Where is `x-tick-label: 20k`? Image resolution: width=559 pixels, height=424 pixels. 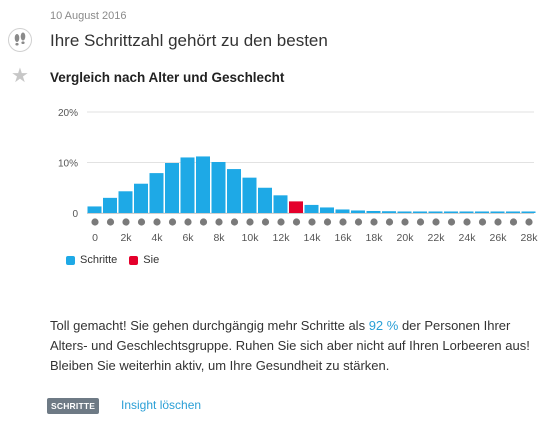 x-tick-label: 20k is located at coordinates (406, 238).